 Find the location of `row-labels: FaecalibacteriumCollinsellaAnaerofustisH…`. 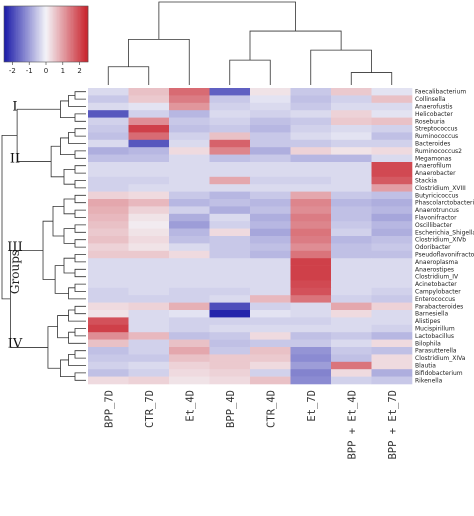

row-labels: FaecalibacteriumCollinsellaAnaerofustisH… is located at coordinates (444, 237).